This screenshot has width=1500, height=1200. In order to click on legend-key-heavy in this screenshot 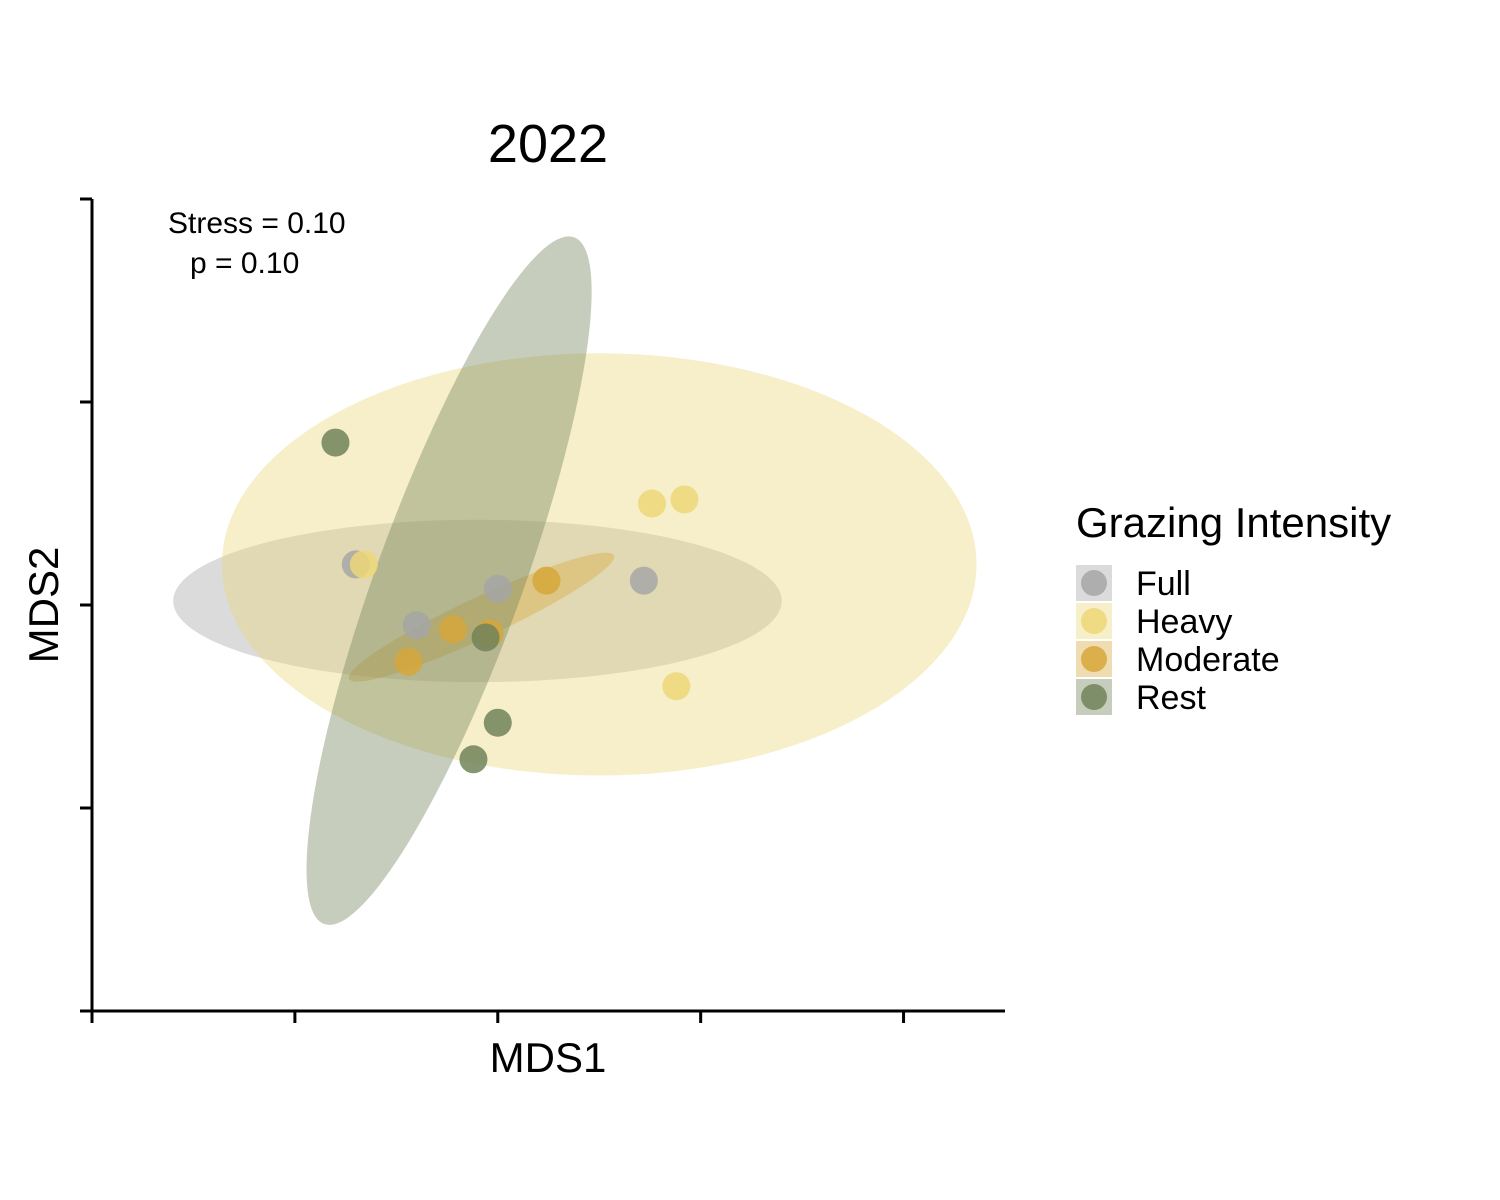, I will do `click(1094, 621)`.